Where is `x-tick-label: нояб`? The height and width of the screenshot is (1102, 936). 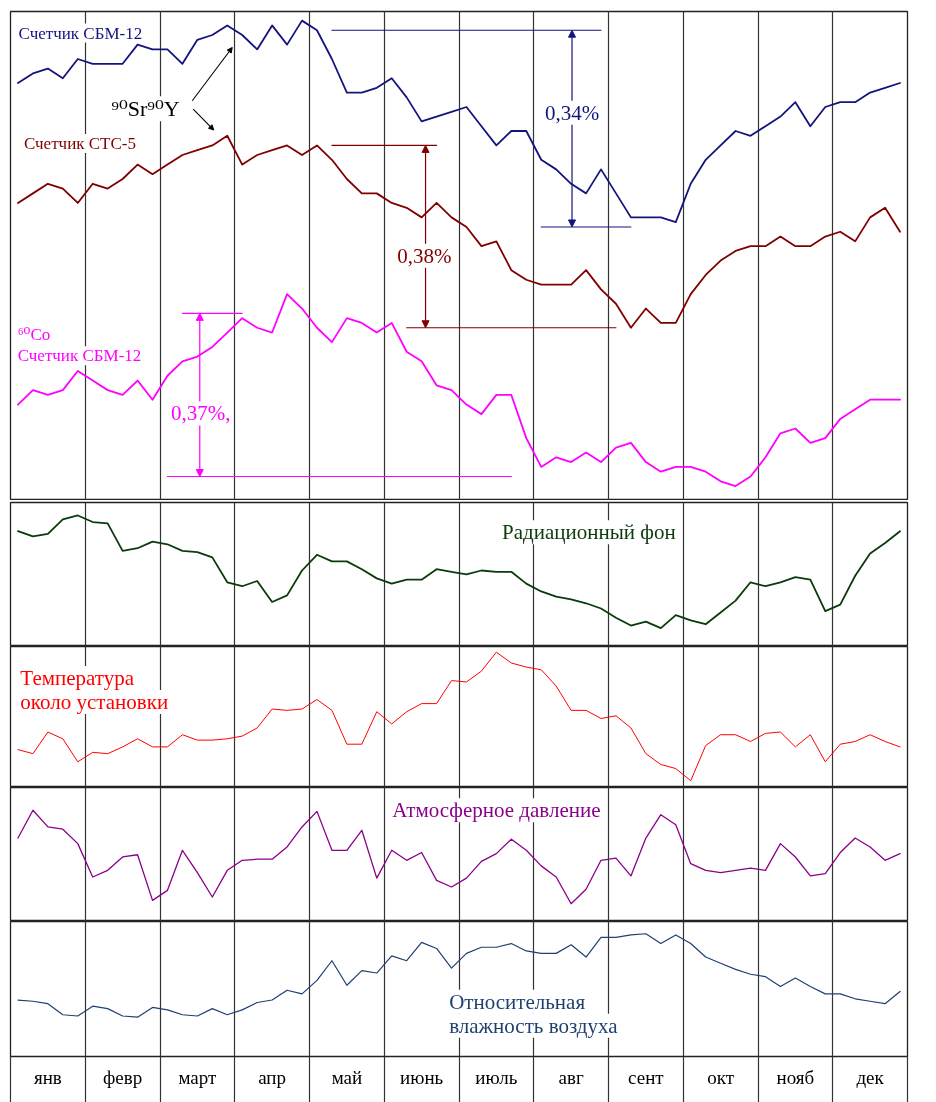 x-tick-label: нояб is located at coordinates (795, 1077).